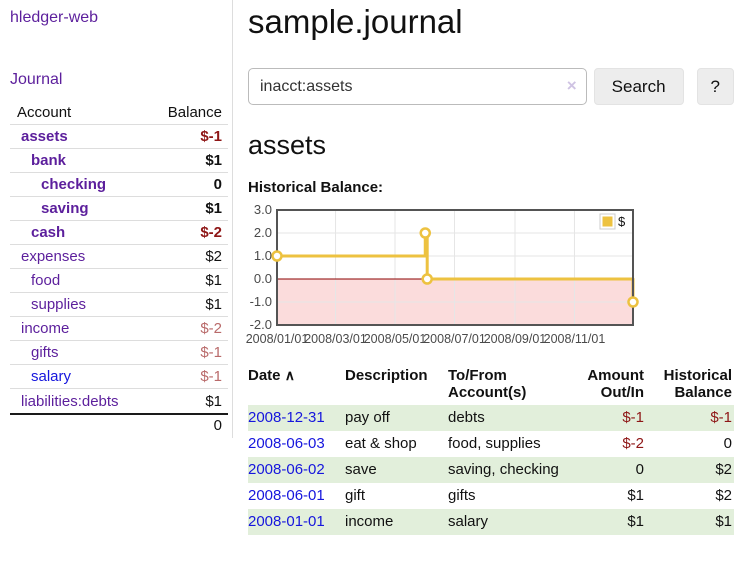 The width and height of the screenshot is (742, 582). What do you see at coordinates (49, 160) in the screenshot?
I see `account-link-bank: bank` at bounding box center [49, 160].